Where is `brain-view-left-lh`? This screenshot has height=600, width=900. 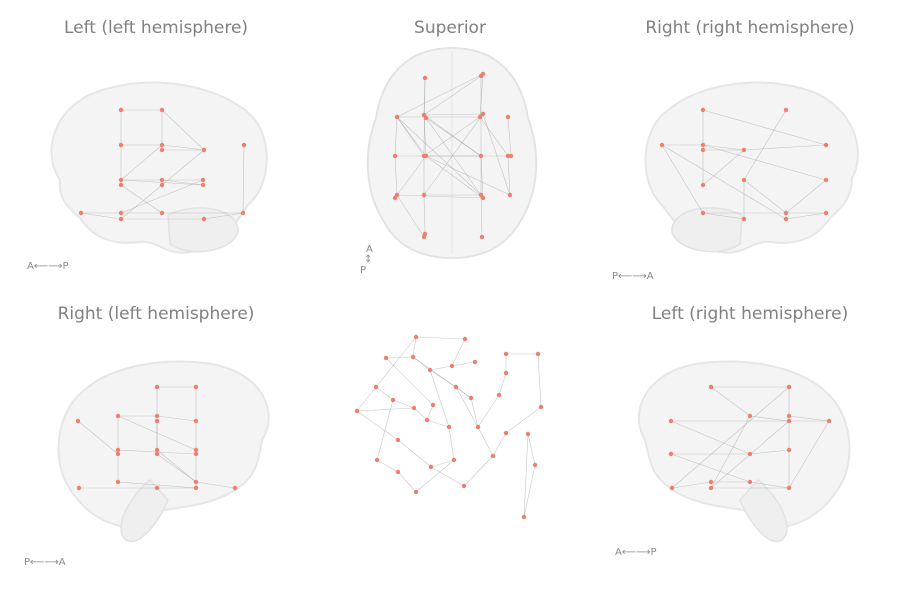
brain-view-left-lh is located at coordinates (159, 167).